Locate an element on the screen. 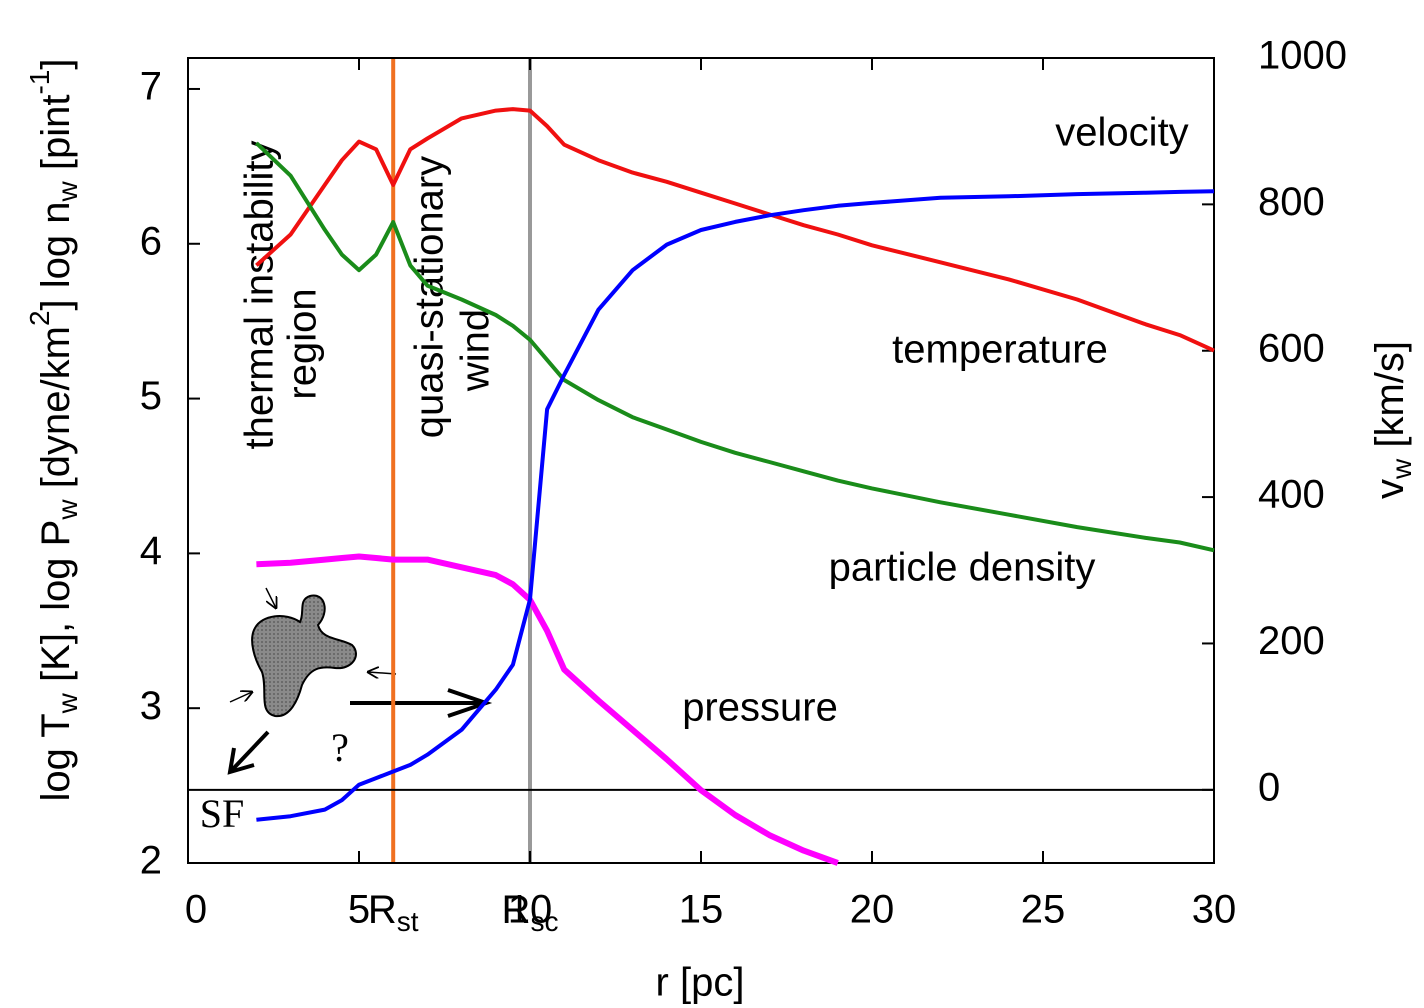  y-tick-label: 5 is located at coordinates (151, 396).